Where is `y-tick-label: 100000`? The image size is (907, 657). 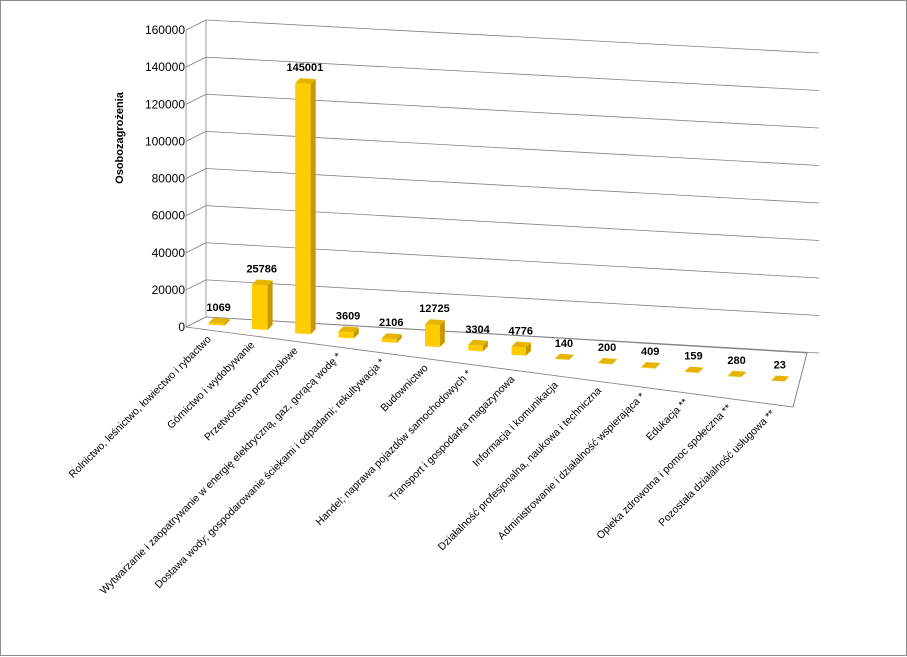
y-tick-label: 100000 is located at coordinates (165, 141).